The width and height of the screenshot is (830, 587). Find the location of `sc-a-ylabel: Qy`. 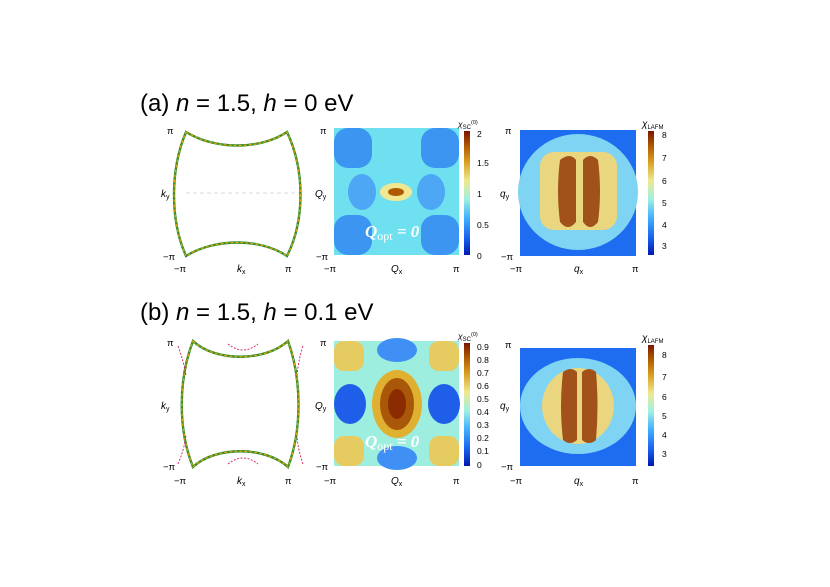

sc-a-ylabel: Qy is located at coordinates (321, 195).